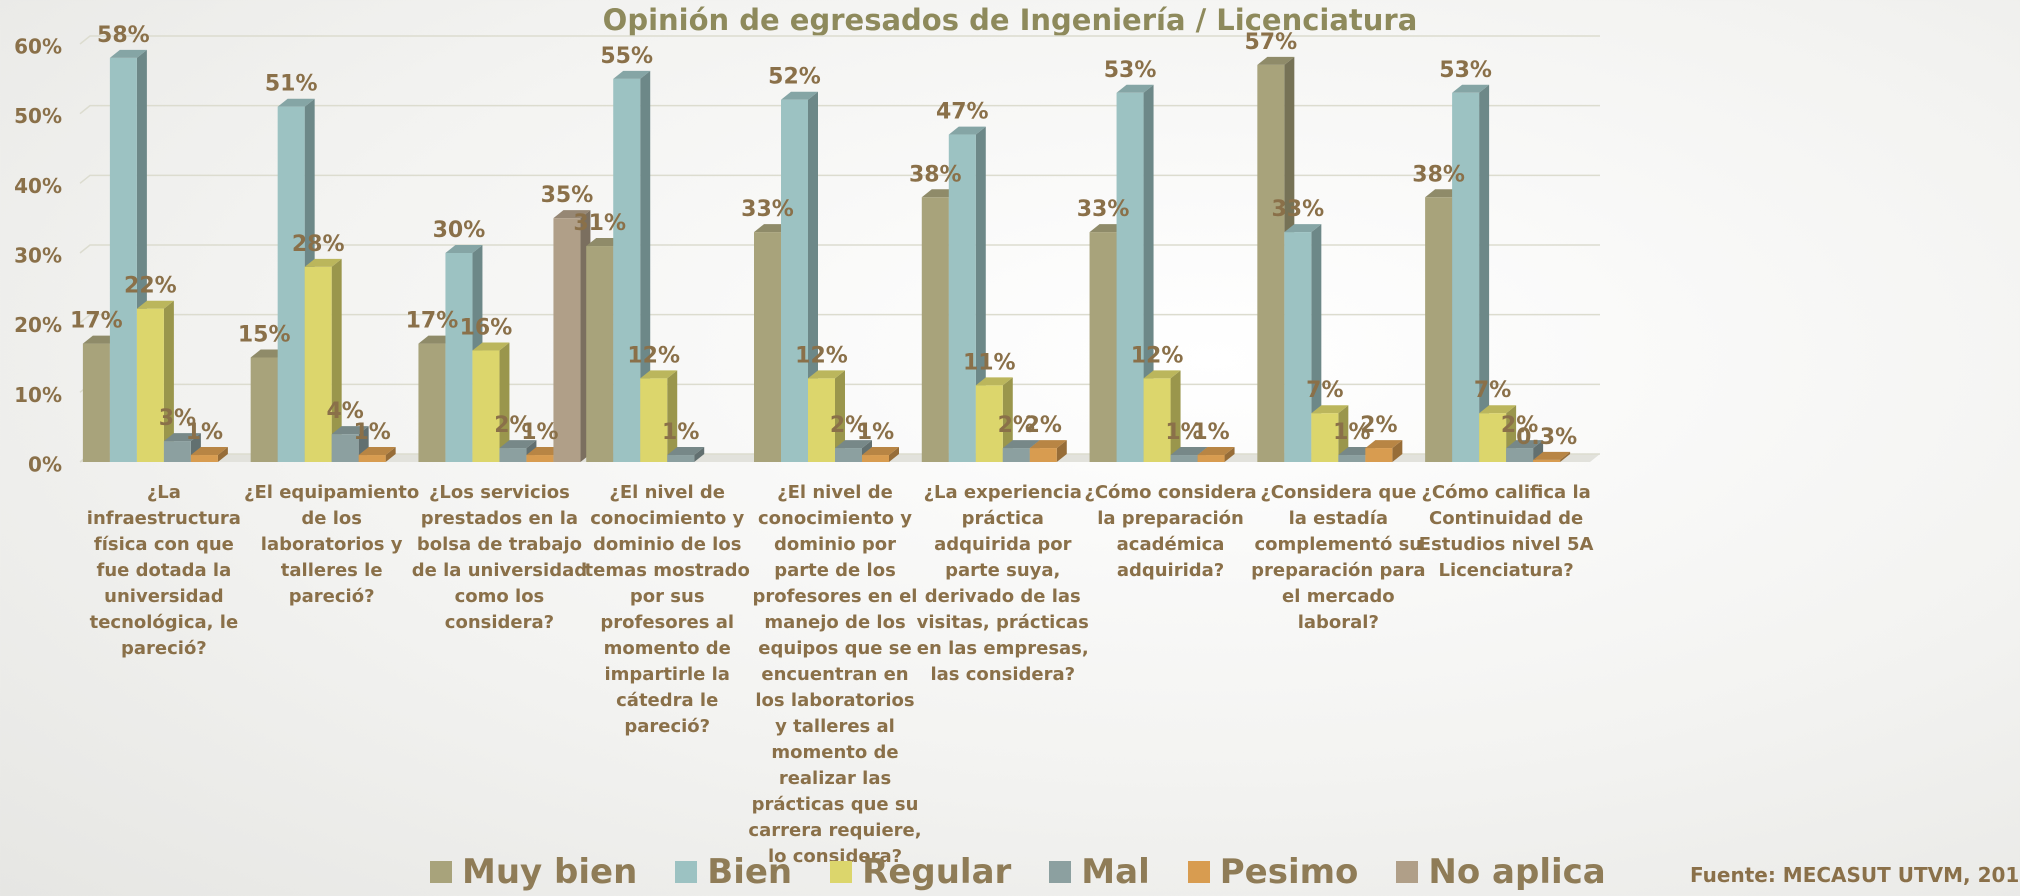  I want to click on data-label: 57%, so click(1270, 42).